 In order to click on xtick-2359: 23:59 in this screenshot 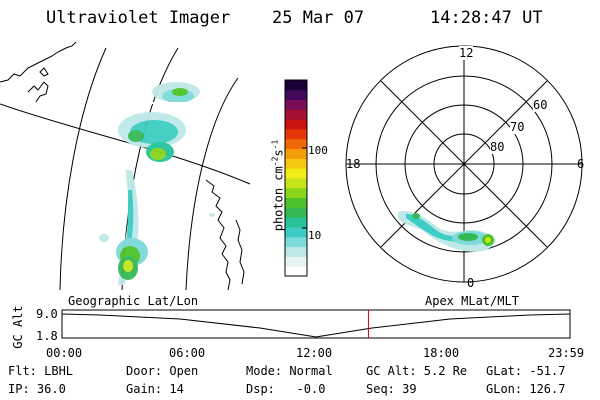, I will do `click(566, 353)`.